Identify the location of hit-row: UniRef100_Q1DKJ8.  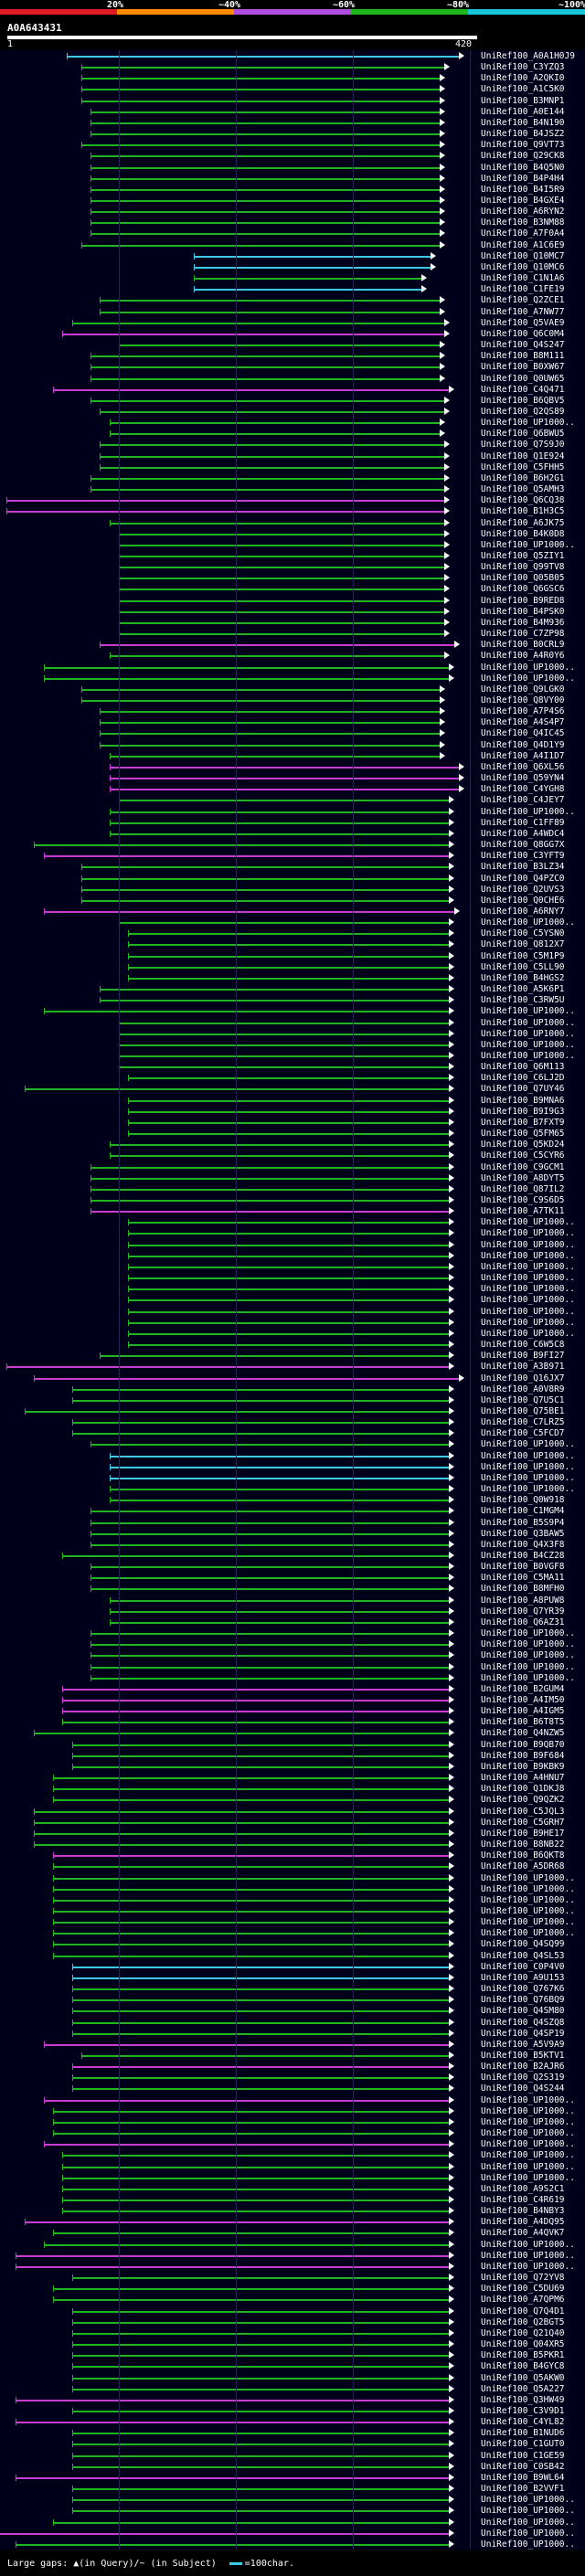
(293, 1789).